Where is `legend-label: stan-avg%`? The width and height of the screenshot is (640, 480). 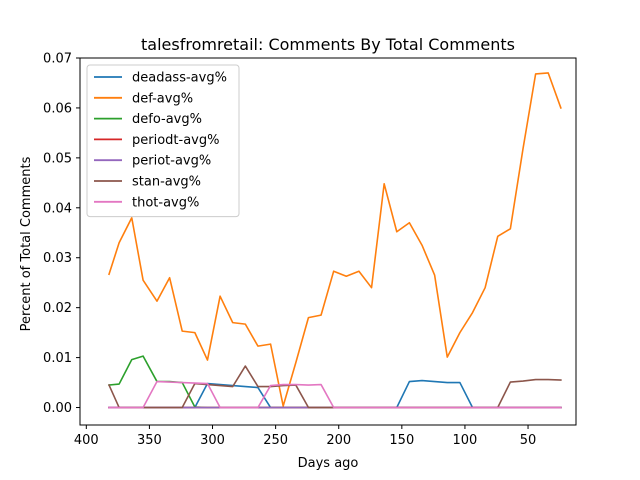
legend-label: stan-avg% is located at coordinates (166, 182).